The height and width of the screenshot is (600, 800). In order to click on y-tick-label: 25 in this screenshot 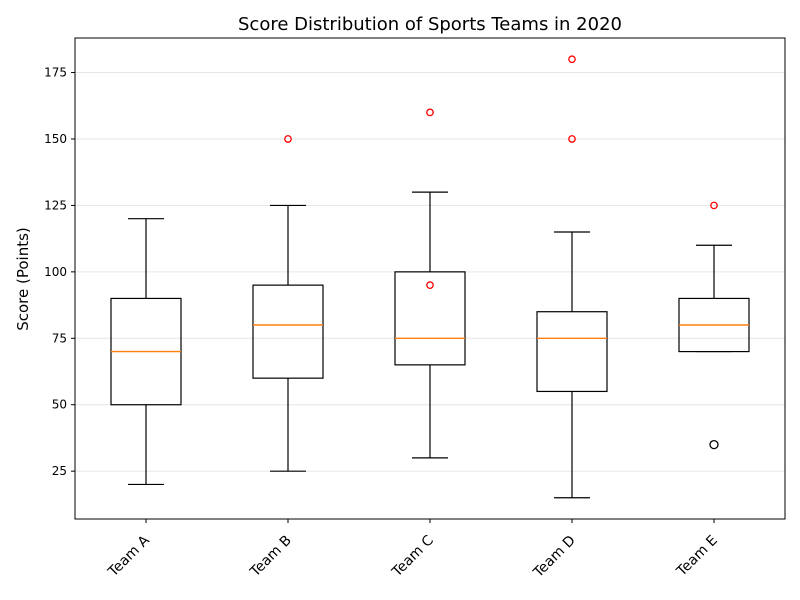, I will do `click(59, 471)`.